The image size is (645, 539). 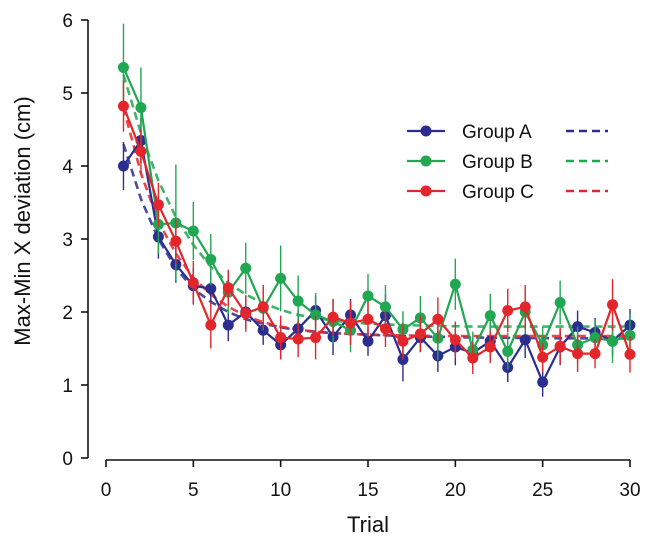 What do you see at coordinates (498, 192) in the screenshot?
I see `legend-label: Group C` at bounding box center [498, 192].